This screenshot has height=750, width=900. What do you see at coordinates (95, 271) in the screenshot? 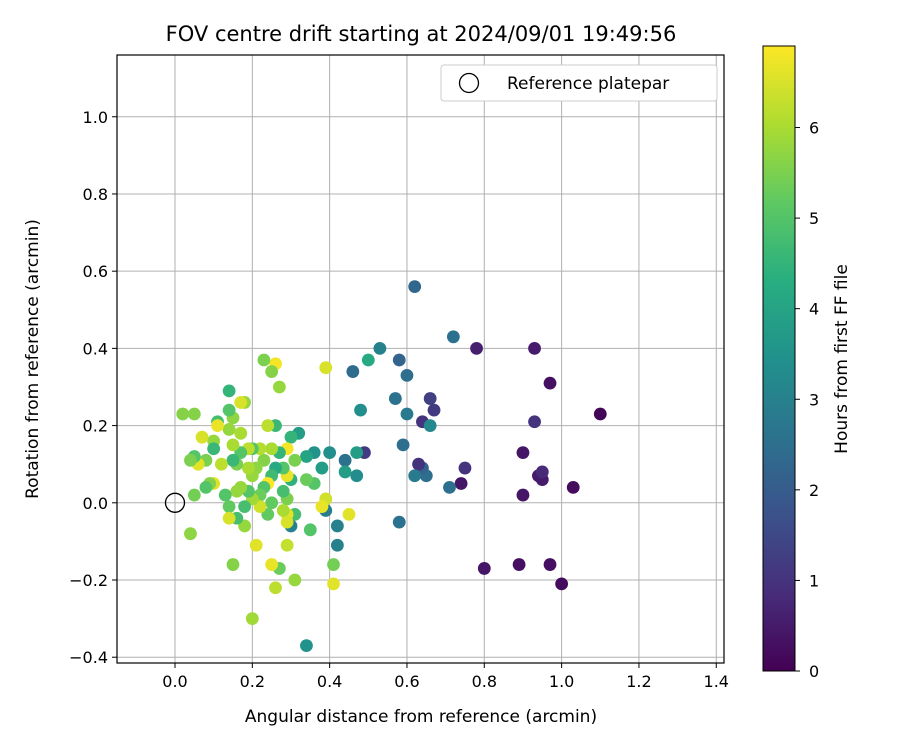
I see `y-tick-label: 0.6` at bounding box center [95, 271].